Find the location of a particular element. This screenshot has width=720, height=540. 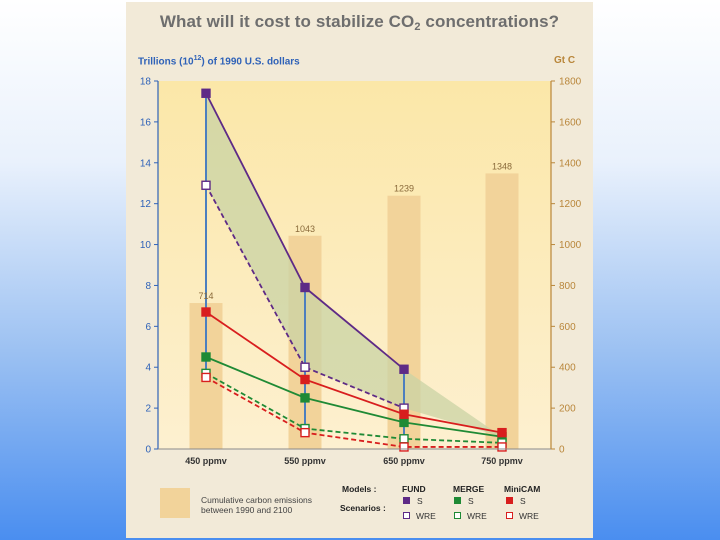

right-tick-label: 1800 is located at coordinates (570, 82).